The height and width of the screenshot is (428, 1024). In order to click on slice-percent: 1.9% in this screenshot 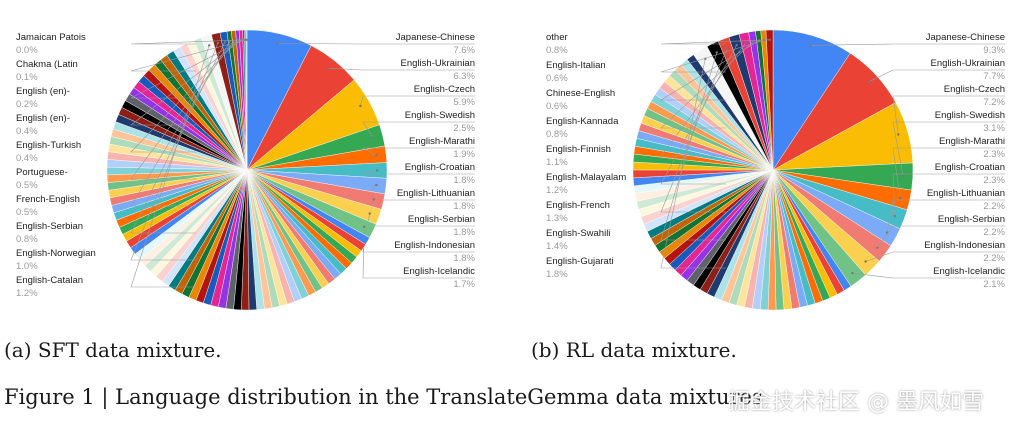, I will do `click(464, 154)`.